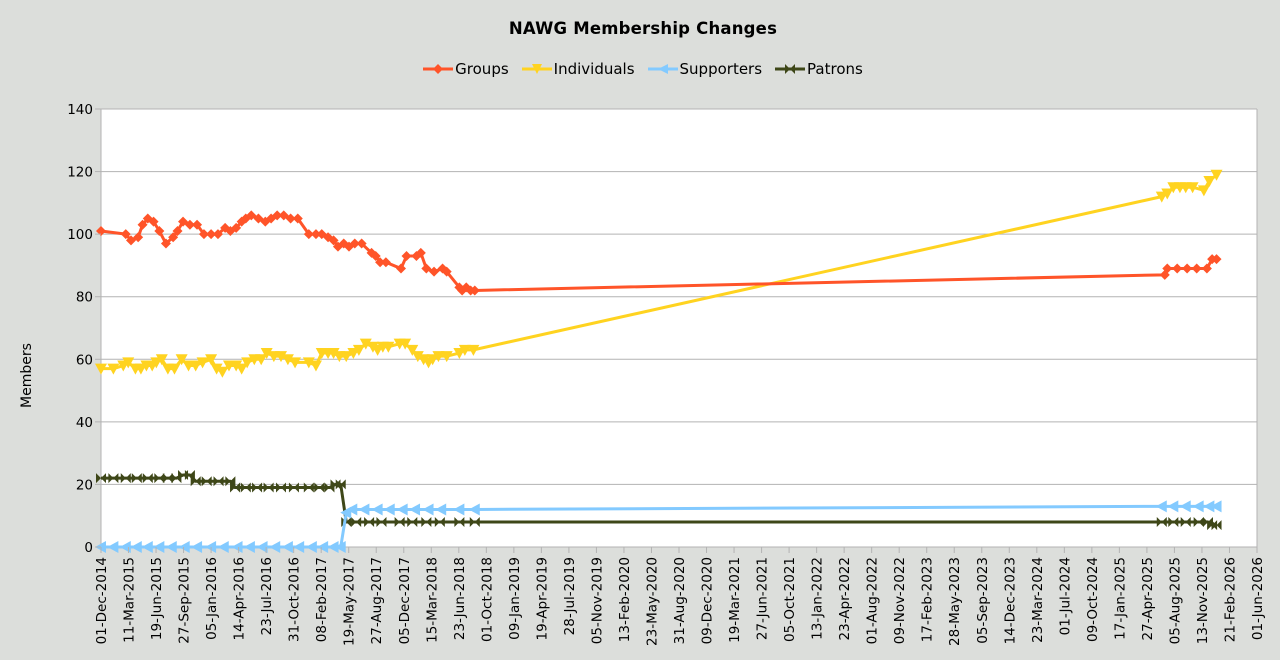 The width and height of the screenshot is (1280, 660). I want to click on bowtie-icon, so click(790, 69).